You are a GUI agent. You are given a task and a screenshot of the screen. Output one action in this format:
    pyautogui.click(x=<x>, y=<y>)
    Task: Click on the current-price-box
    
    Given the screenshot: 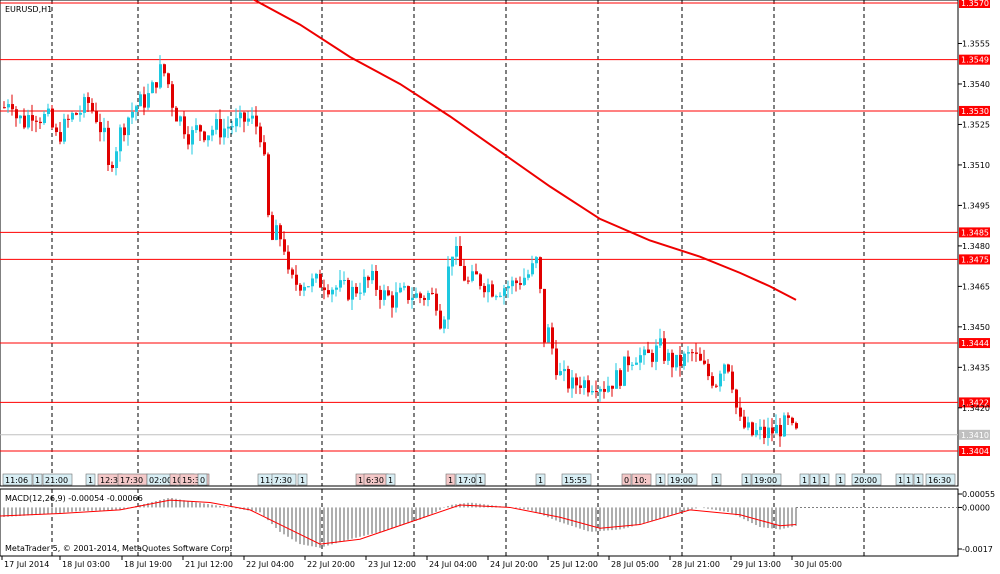 What is the action you would take?
    pyautogui.click(x=974, y=434)
    